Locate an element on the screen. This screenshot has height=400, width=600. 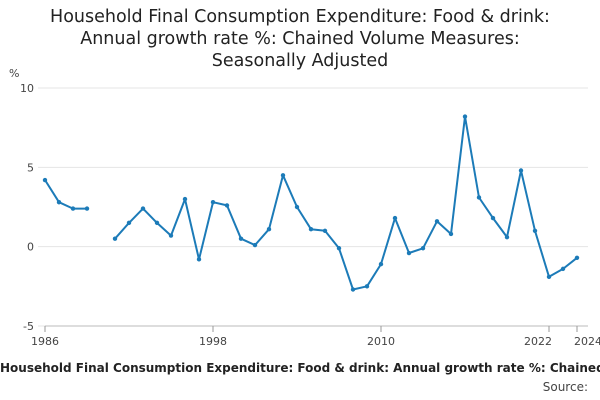
y-axis-label: % is located at coordinates (14, 73).